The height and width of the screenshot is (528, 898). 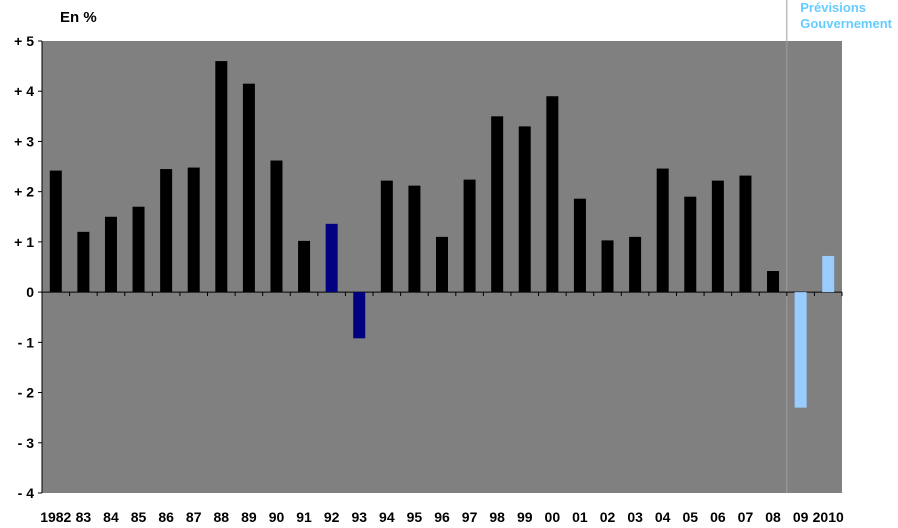 I want to click on x-tick-label: 90, so click(x=277, y=517).